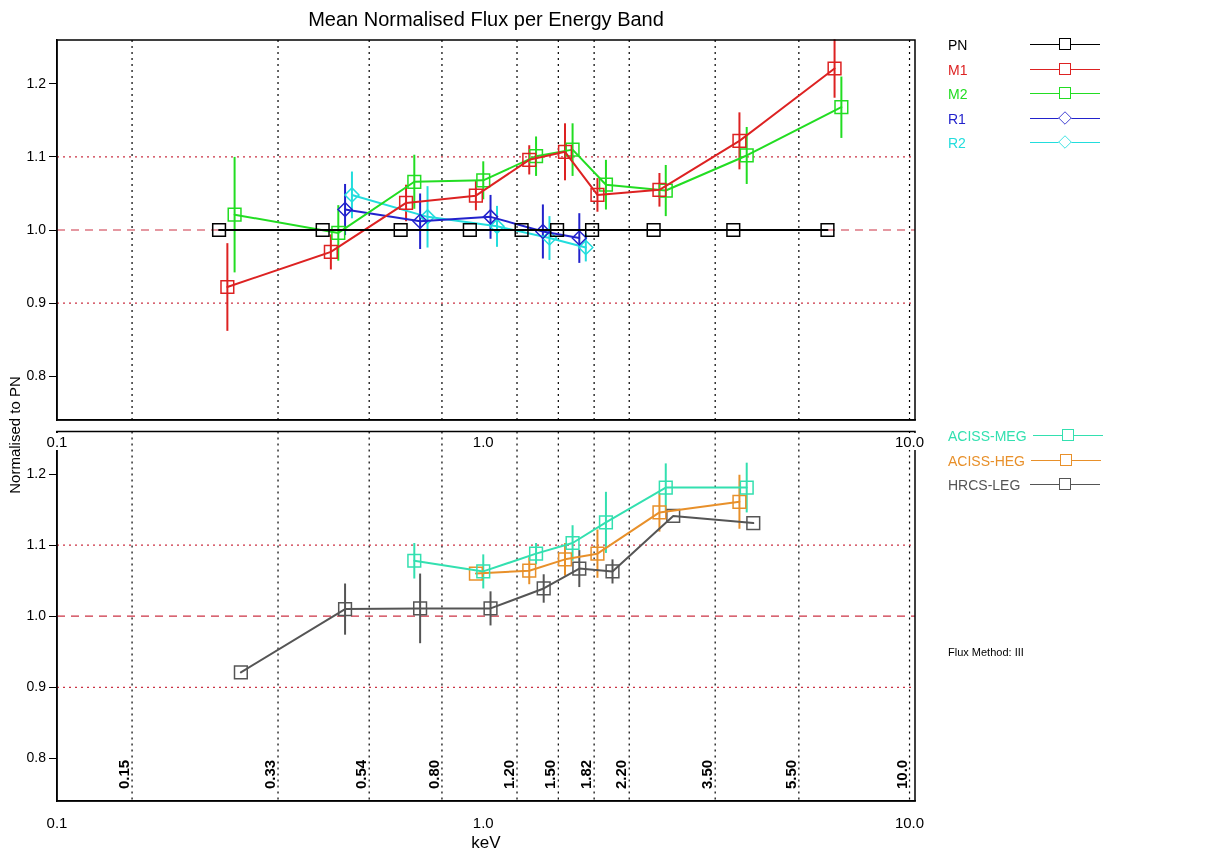 Image resolution: width=1213 pixels, height=854 pixels. Describe the element at coordinates (14, 435) in the screenshot. I see `y-axis-title: Normalised to PN` at that location.